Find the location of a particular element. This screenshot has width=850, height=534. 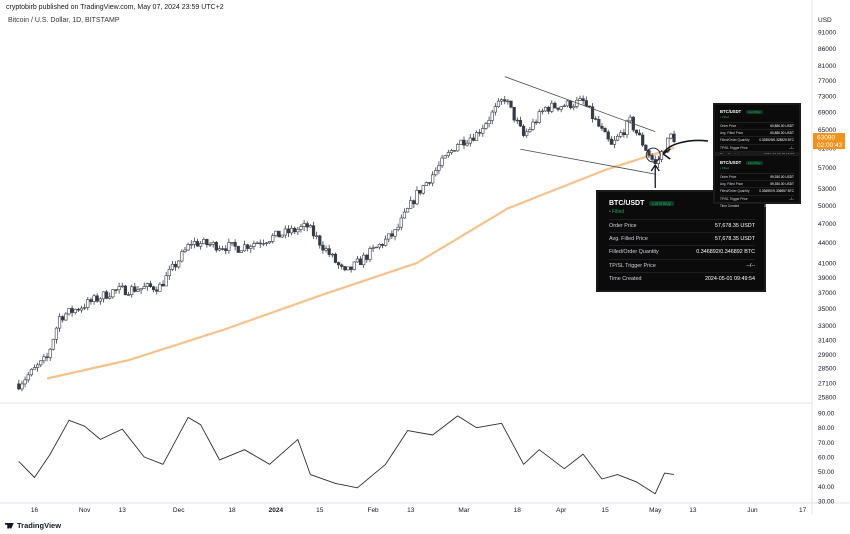

trendline is located at coordinates (588, 161).